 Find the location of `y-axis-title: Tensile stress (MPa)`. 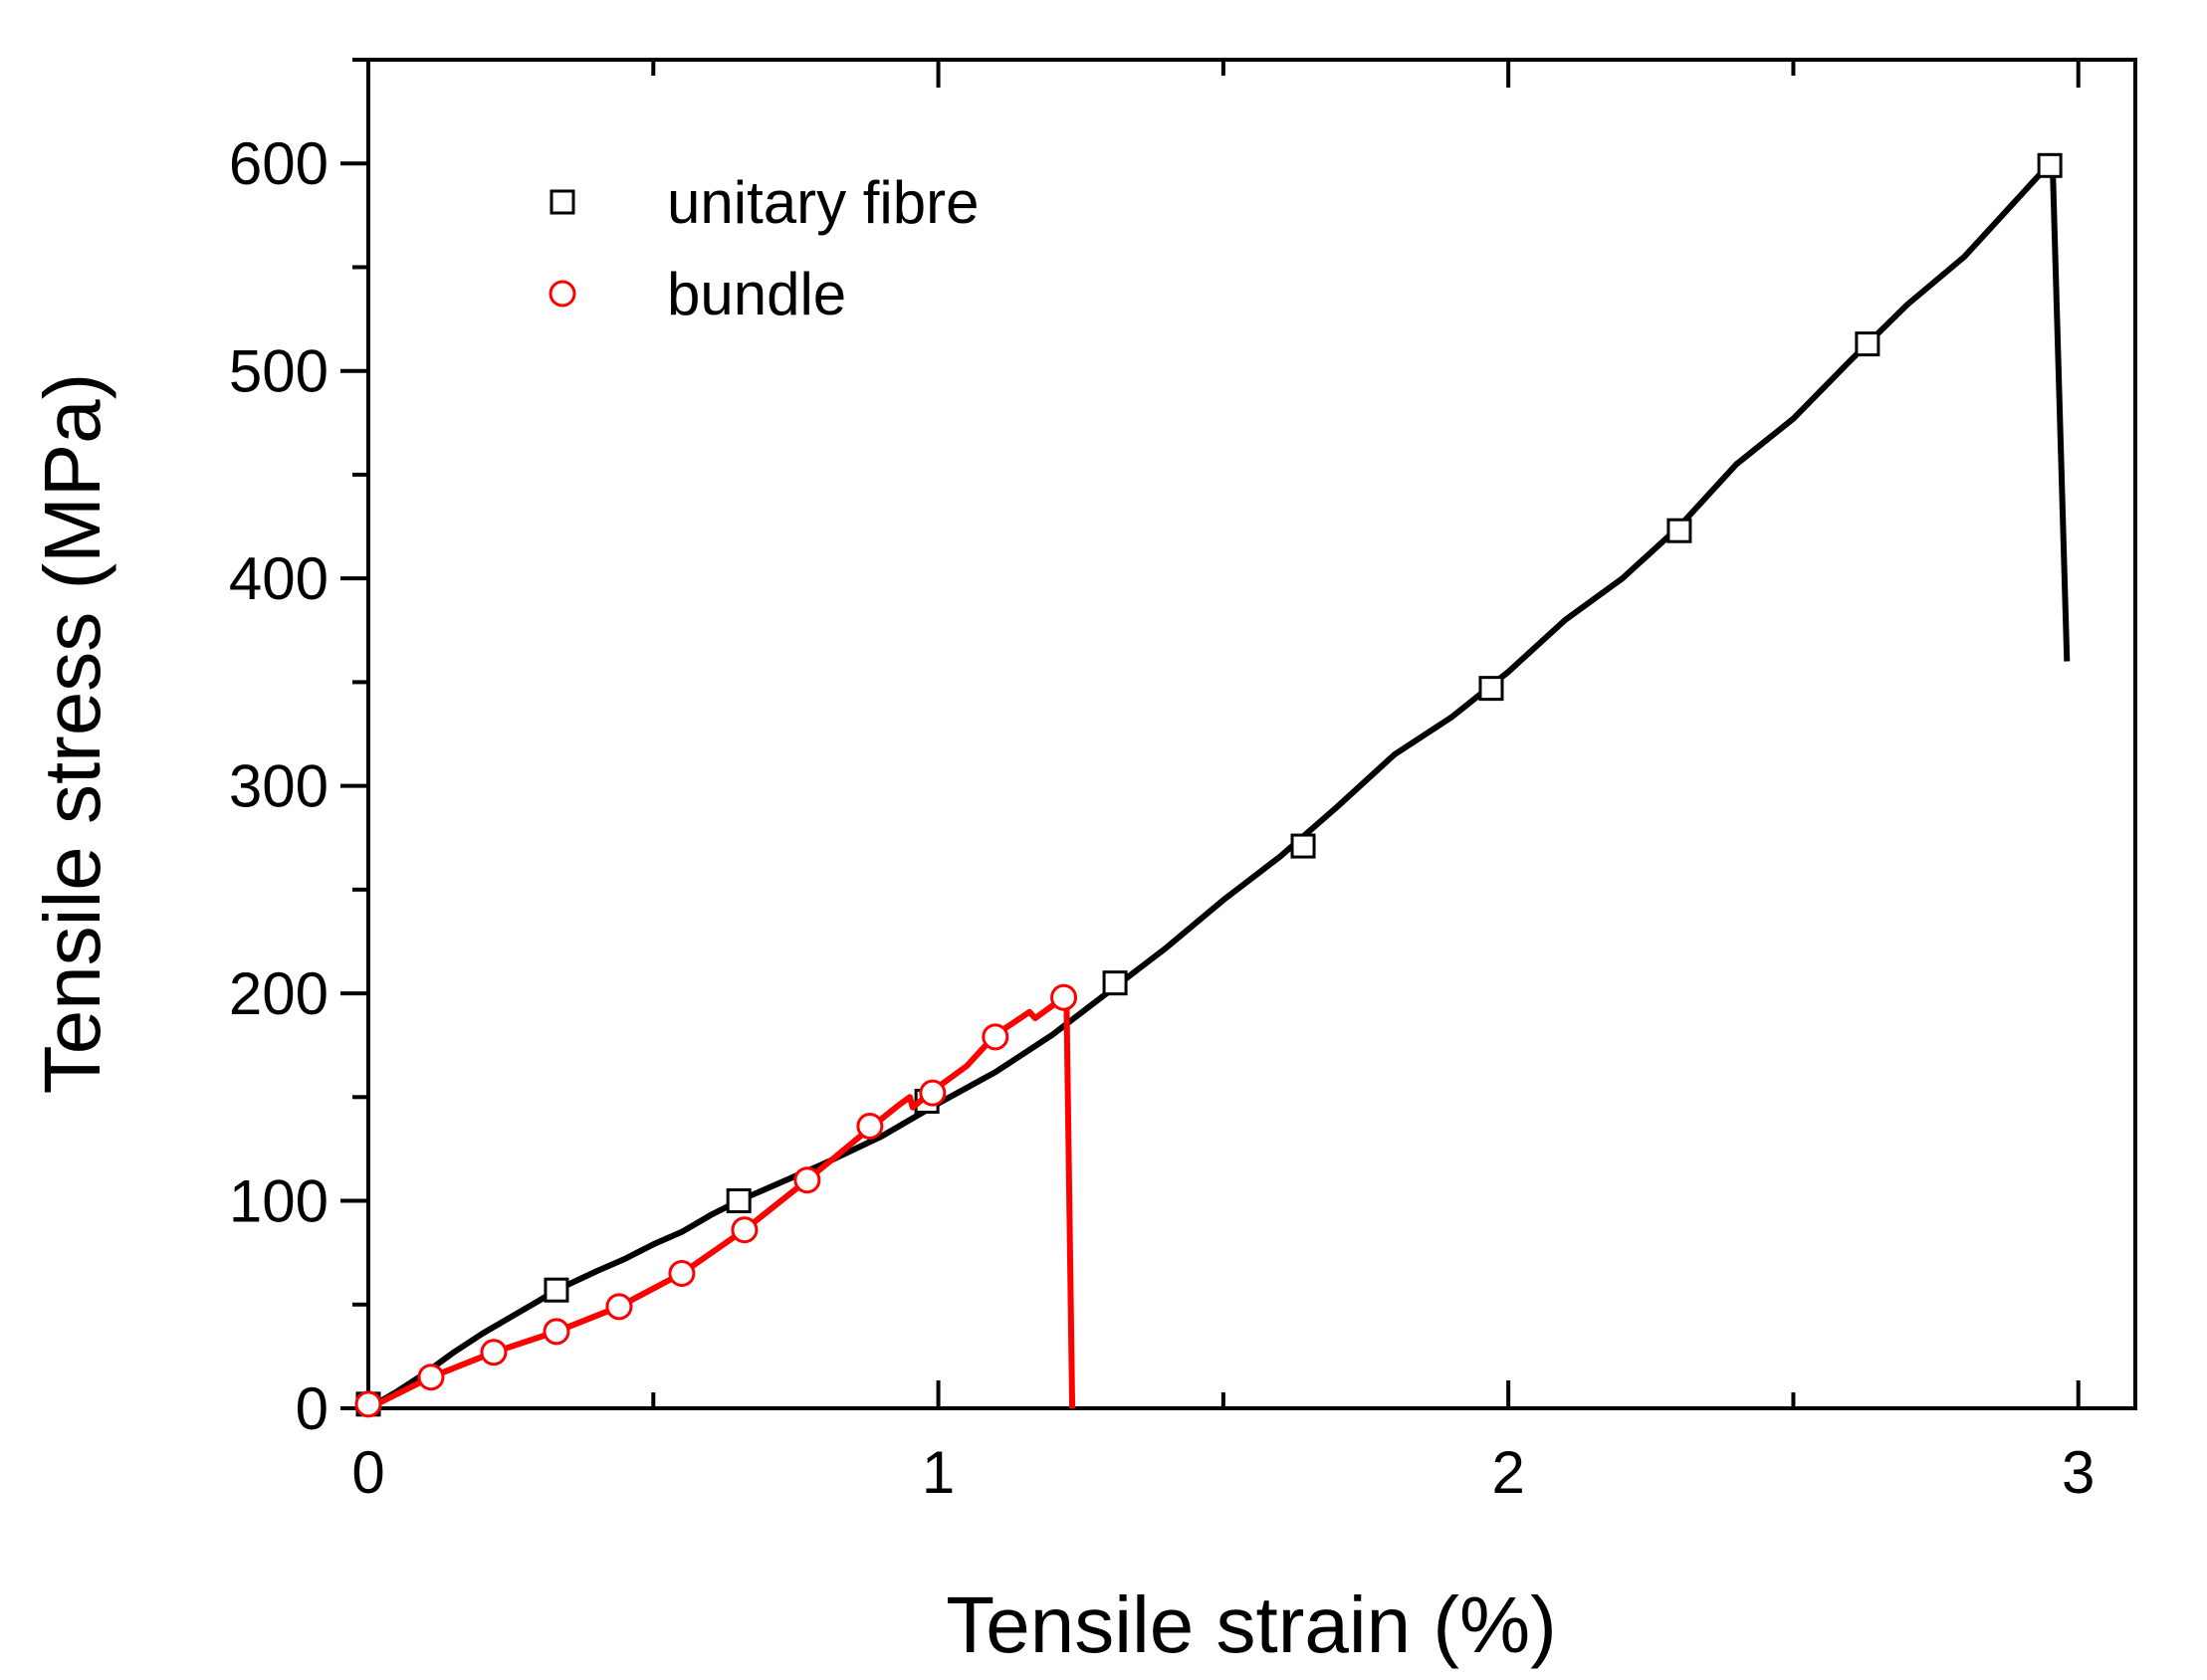

y-axis-title: Tensile stress (MPa) is located at coordinates (72, 734).